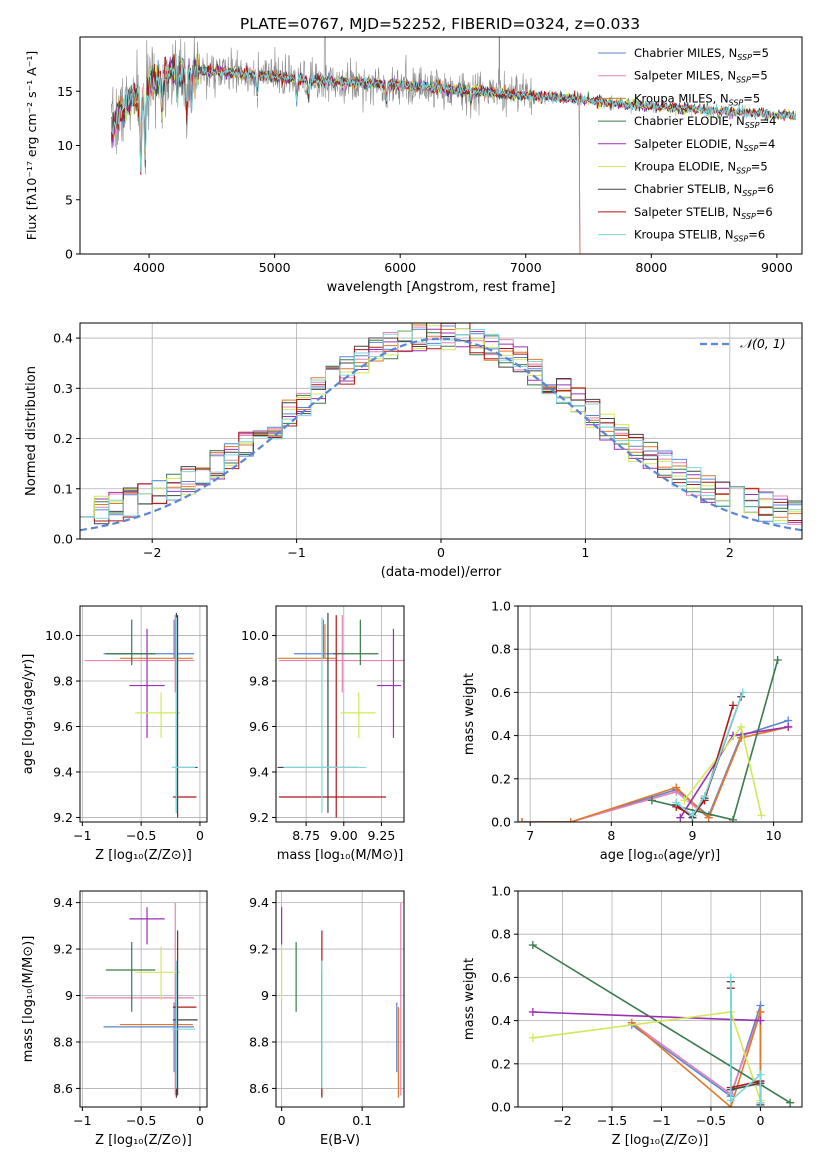  Describe the element at coordinates (441, 422) in the screenshot. I see `residual-histogram` at that location.